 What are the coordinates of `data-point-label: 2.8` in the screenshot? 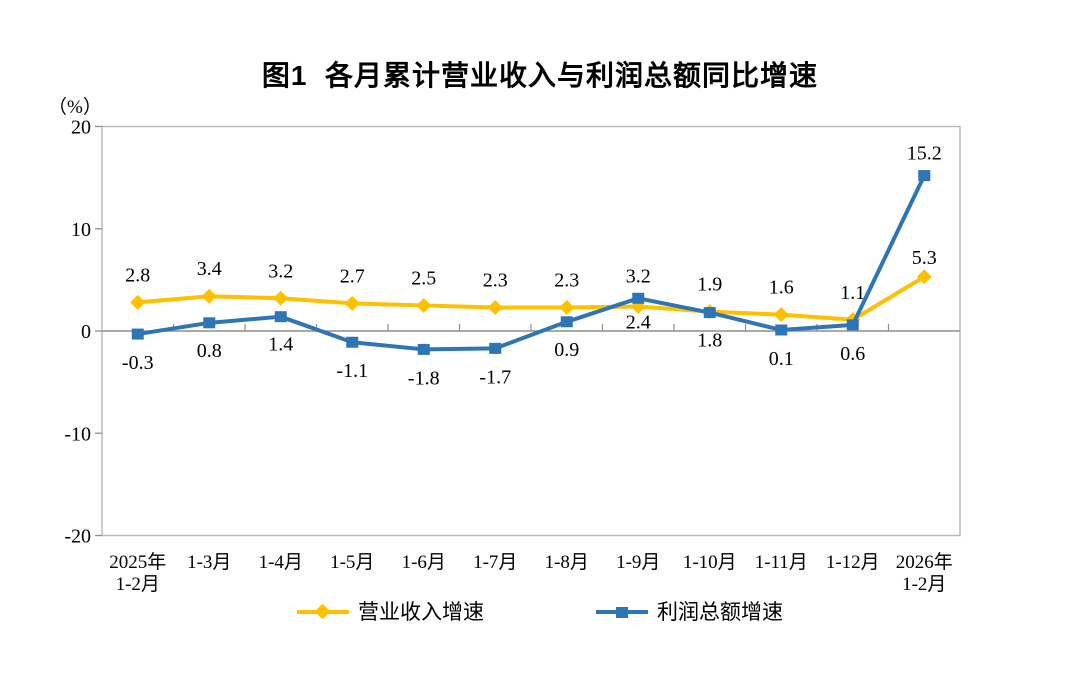 It's located at (137, 275).